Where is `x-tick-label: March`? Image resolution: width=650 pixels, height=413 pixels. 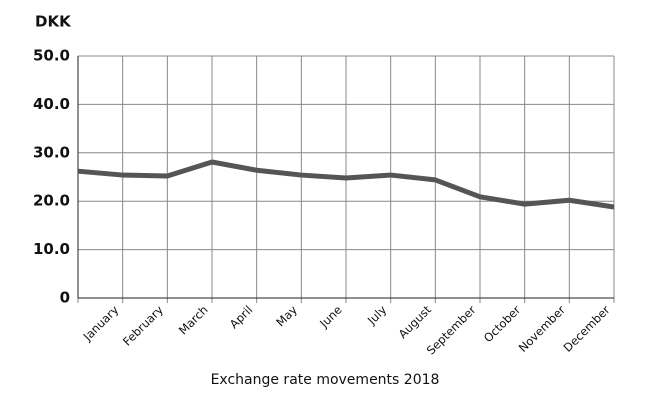 x-tick-label: March is located at coordinates (193, 320).